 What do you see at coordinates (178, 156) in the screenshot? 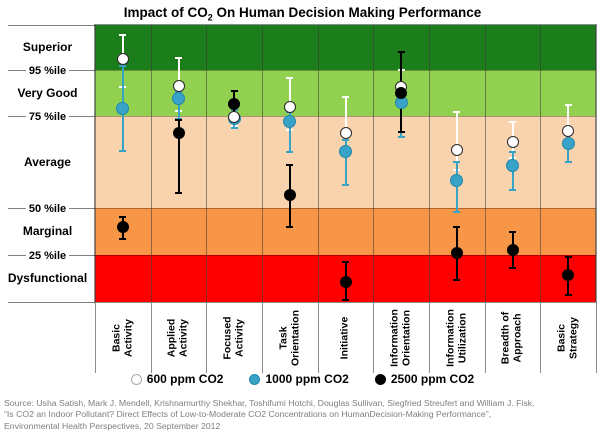
I see `error-bar-2500-ppm-co2` at bounding box center [178, 156].